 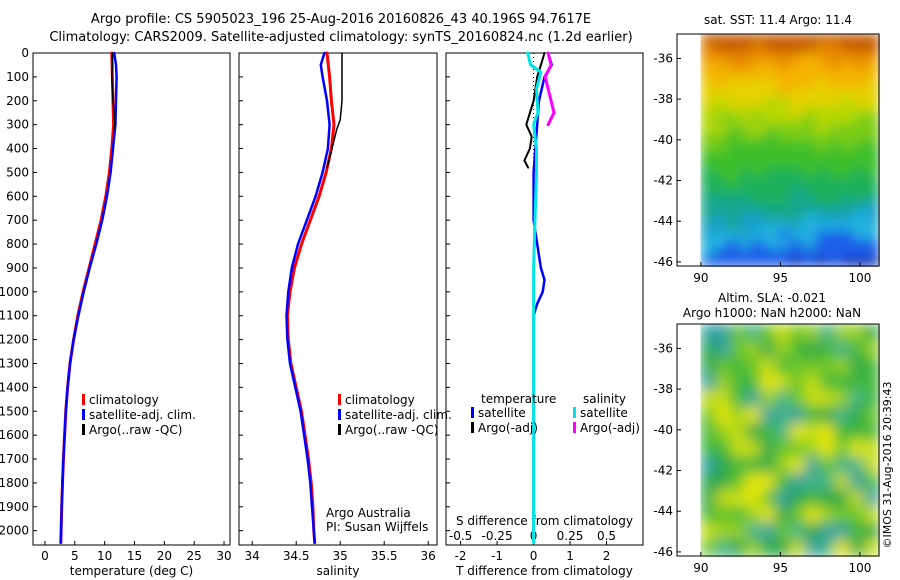 What do you see at coordinates (778, 440) in the screenshot?
I see `map-frame` at bounding box center [778, 440].